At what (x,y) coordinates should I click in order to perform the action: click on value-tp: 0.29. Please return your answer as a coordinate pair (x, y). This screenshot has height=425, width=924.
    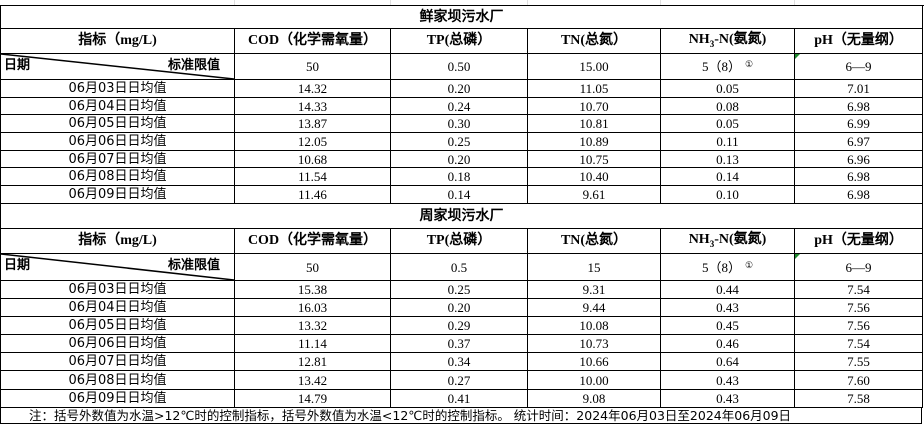
    Looking at the image, I should click on (459, 326).